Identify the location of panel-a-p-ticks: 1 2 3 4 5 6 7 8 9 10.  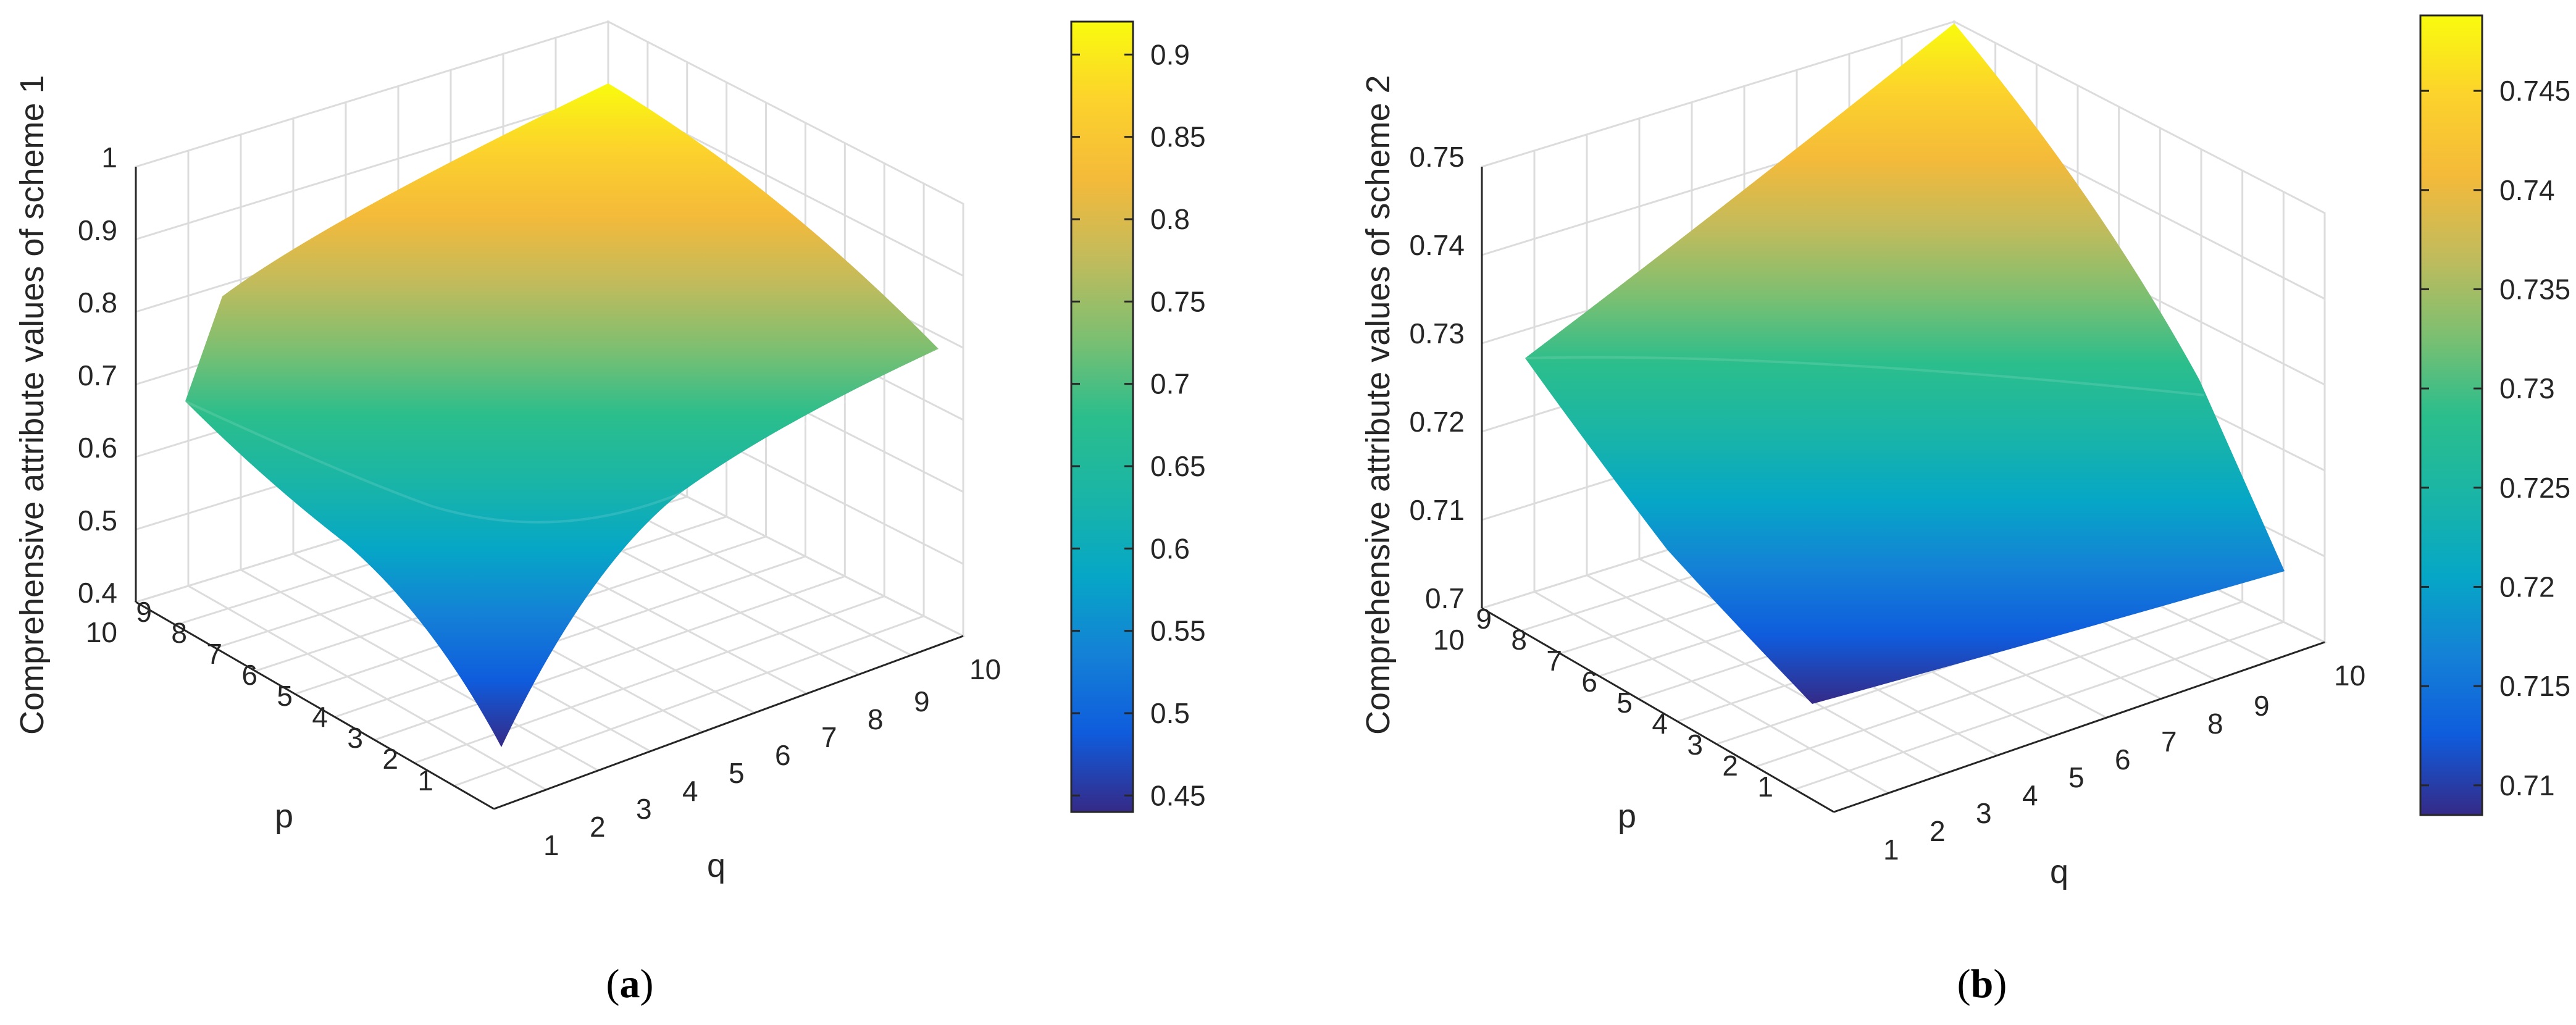
(259, 696).